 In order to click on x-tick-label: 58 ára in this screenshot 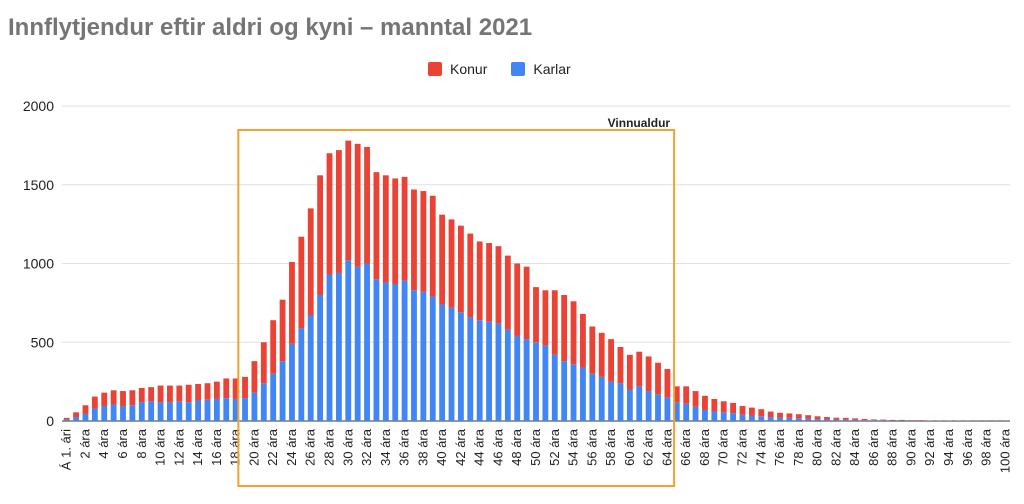, I will do `click(610, 447)`.